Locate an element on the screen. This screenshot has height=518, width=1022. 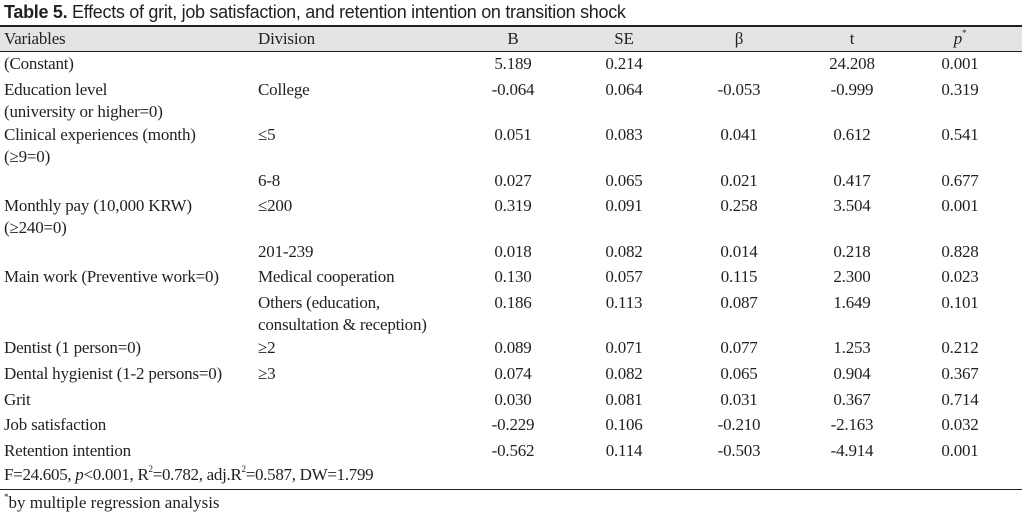
row-variable-ref: (university or higher=0) is located at coordinates (83, 111).